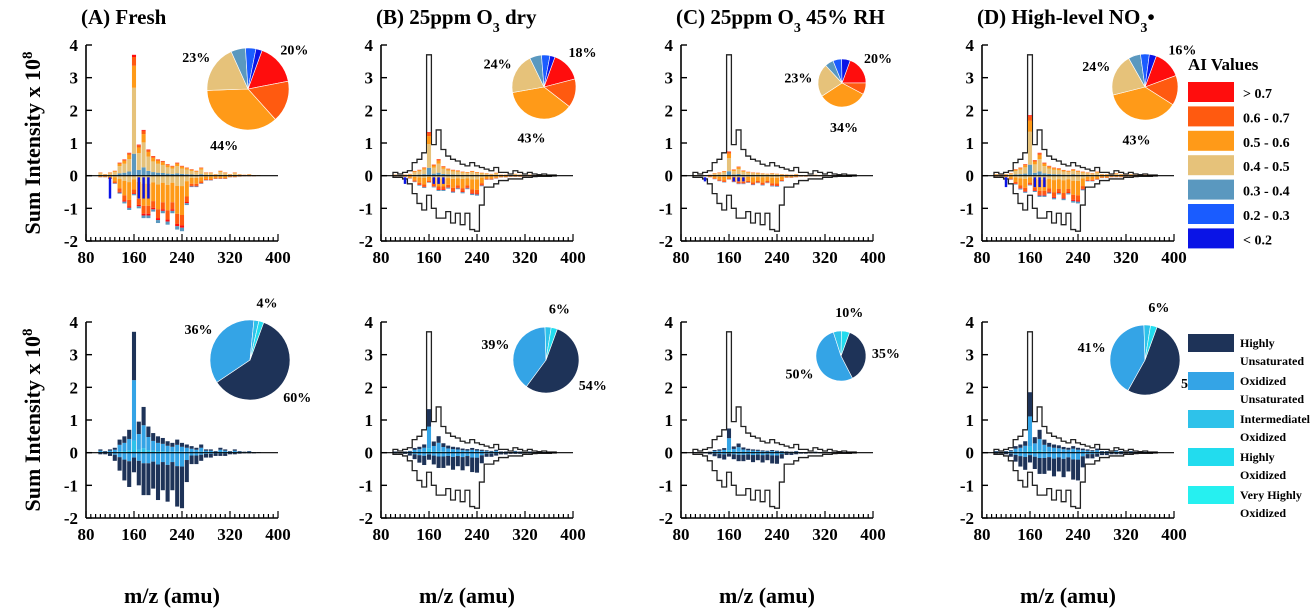 The width and height of the screenshot is (1310, 612). Describe the element at coordinates (105, 176) in the screenshot. I see `bar-seg-neg-r0-p0-b1-c2` at that location.